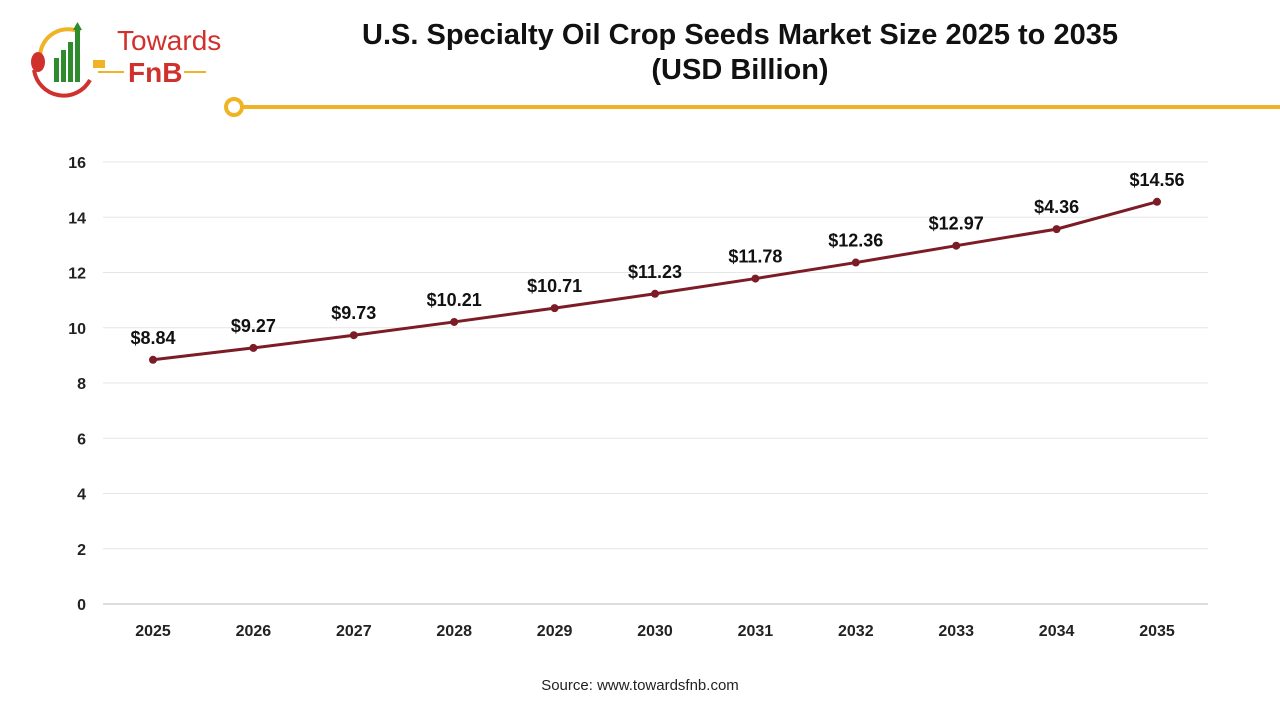 The height and width of the screenshot is (720, 1280). What do you see at coordinates (752, 107) in the screenshot?
I see `title-accent-line` at bounding box center [752, 107].